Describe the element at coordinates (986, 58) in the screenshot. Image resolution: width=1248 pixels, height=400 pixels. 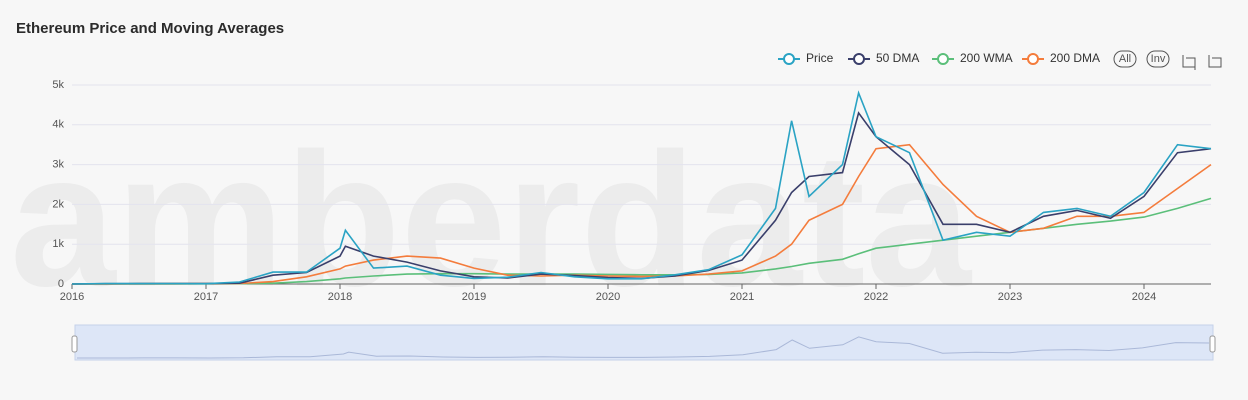
I see `legend-label: 200 WMA` at that location.